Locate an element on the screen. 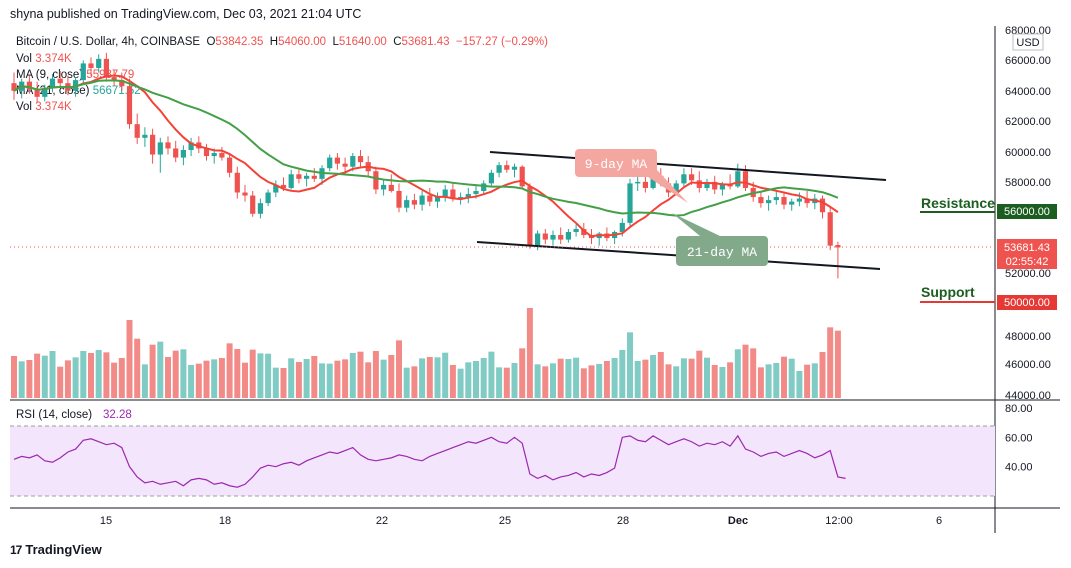 The height and width of the screenshot is (568, 1071). tradingview-logo-icon: 17 is located at coordinates (16, 549).